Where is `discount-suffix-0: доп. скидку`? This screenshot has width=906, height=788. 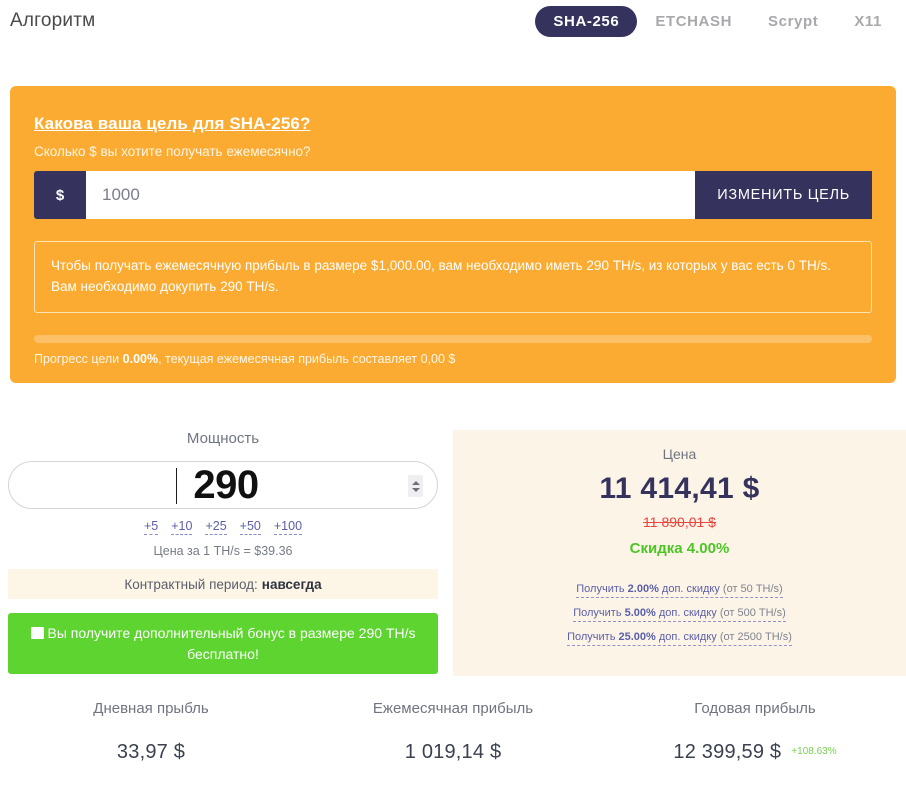 discount-suffix-0: доп. скидку is located at coordinates (690, 589).